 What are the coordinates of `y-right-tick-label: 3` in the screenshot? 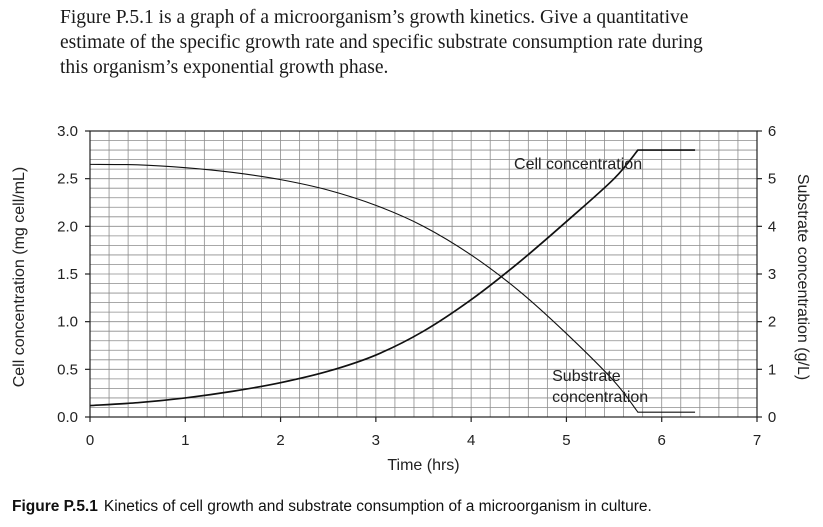 It's located at (772, 274).